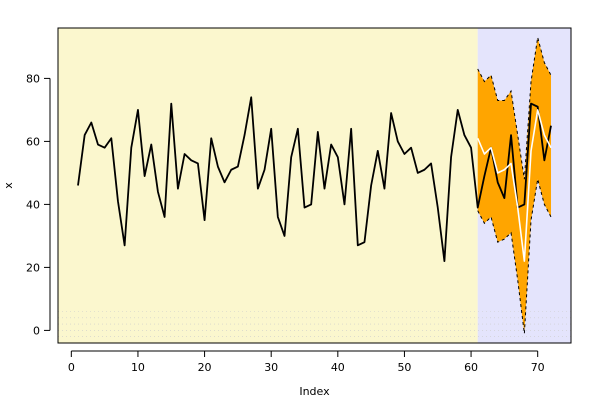 This screenshot has height=400, width=600. I want to click on x-axis-title: Index, so click(314, 391).